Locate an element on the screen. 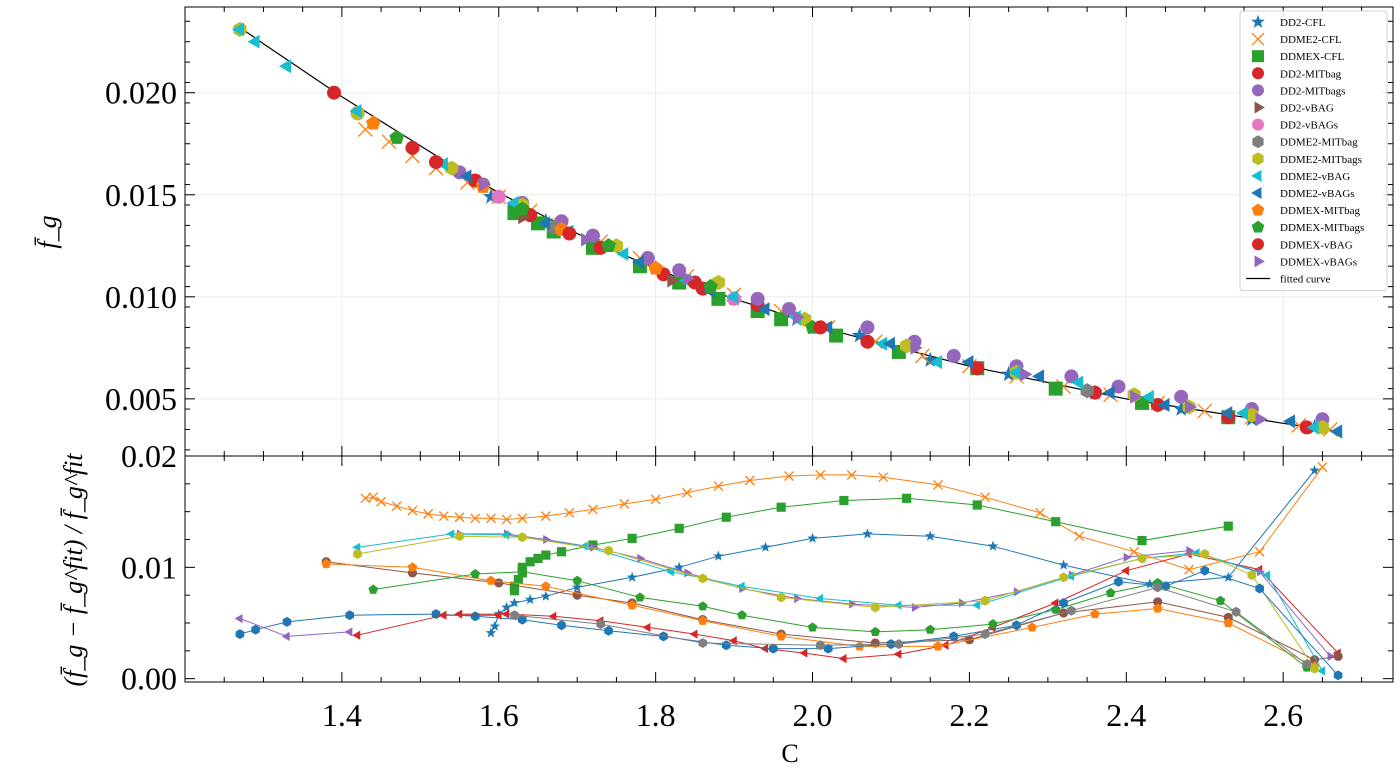  legend-label: DD2-vBAG is located at coordinates (1307, 109).